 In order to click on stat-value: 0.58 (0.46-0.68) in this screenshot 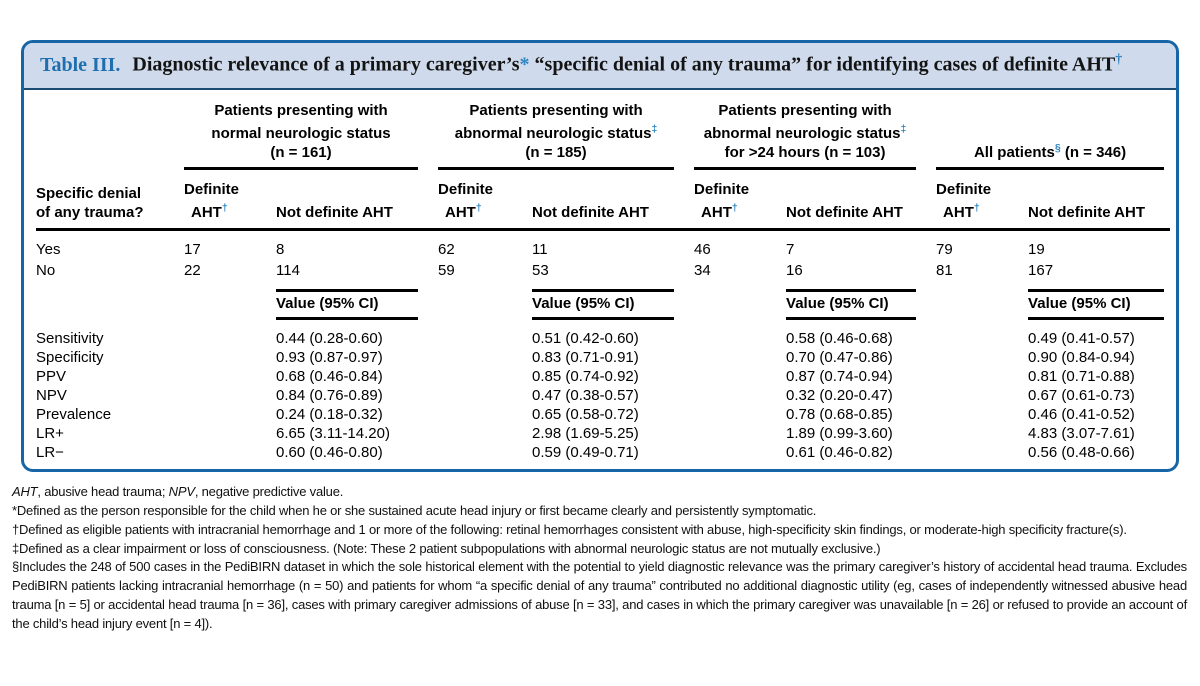, I will do `click(839, 339)`.